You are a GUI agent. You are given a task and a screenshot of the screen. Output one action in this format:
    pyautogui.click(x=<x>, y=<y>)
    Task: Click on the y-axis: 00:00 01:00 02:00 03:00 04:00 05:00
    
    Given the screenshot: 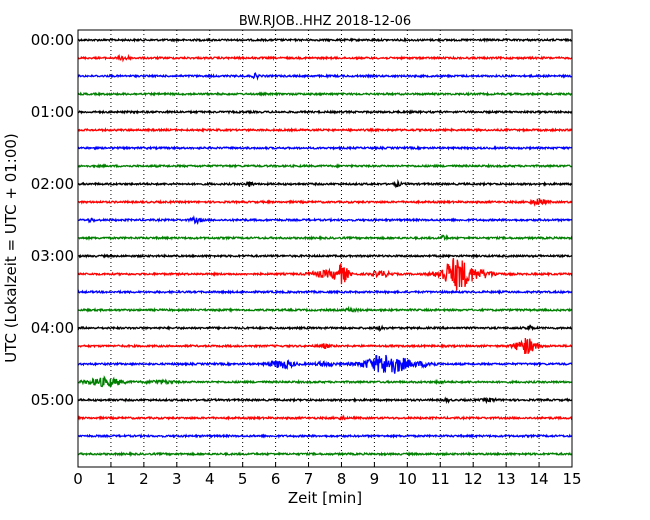 What is the action you would take?
    pyautogui.click(x=57, y=220)
    